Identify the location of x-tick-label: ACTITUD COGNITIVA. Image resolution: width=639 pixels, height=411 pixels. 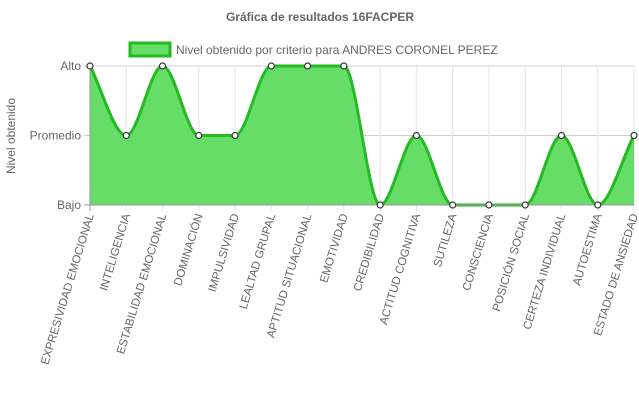
(400, 269).